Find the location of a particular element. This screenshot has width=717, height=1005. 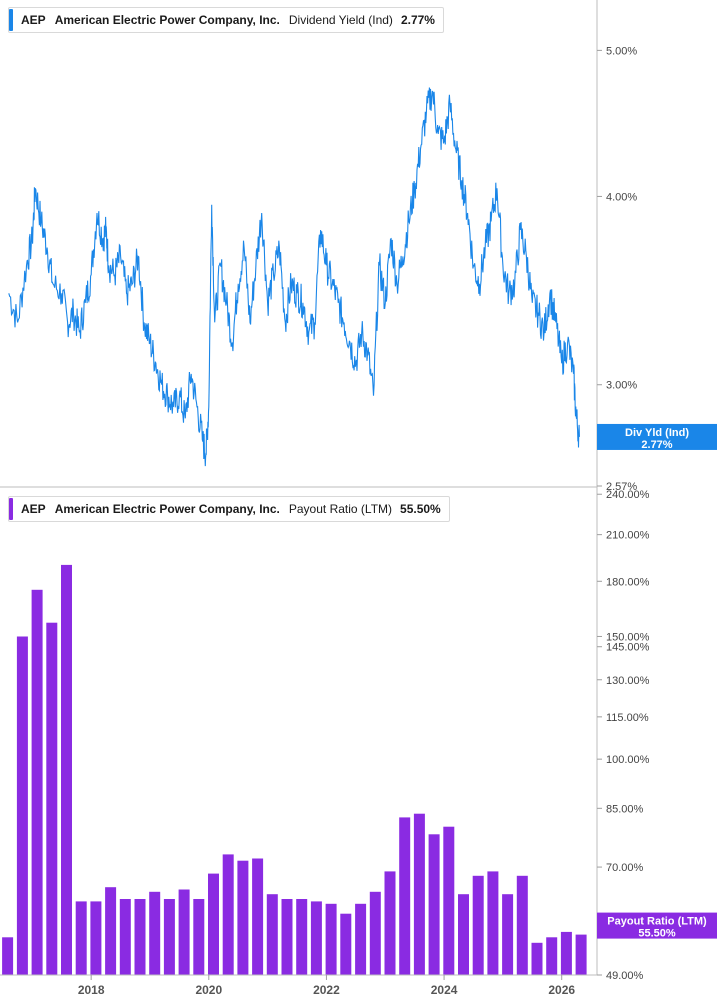

metric-value: 55.50% is located at coordinates (420, 509).